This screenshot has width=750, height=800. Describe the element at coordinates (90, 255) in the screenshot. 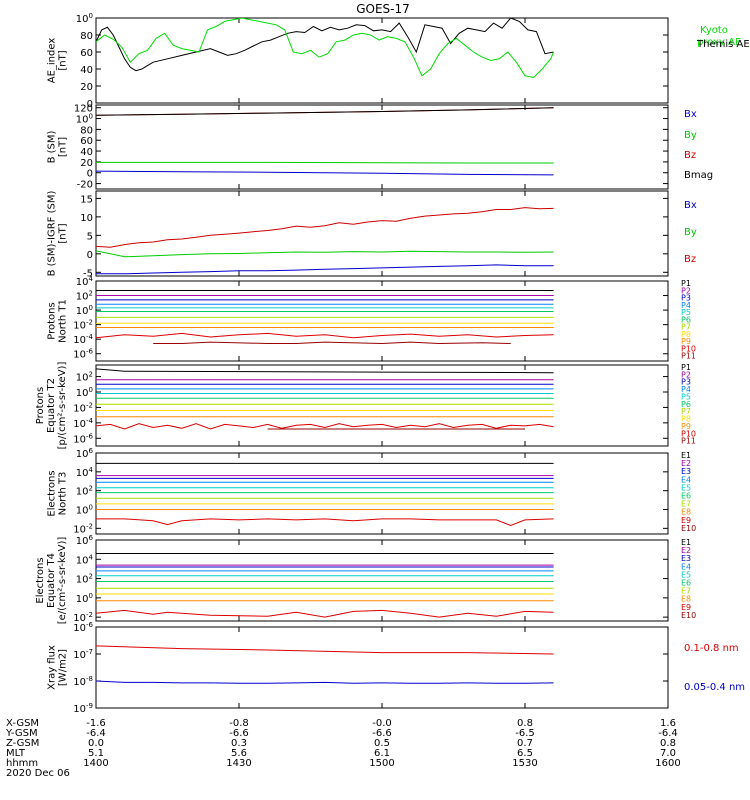

I see `ytick-label-2-1: 0` at that location.